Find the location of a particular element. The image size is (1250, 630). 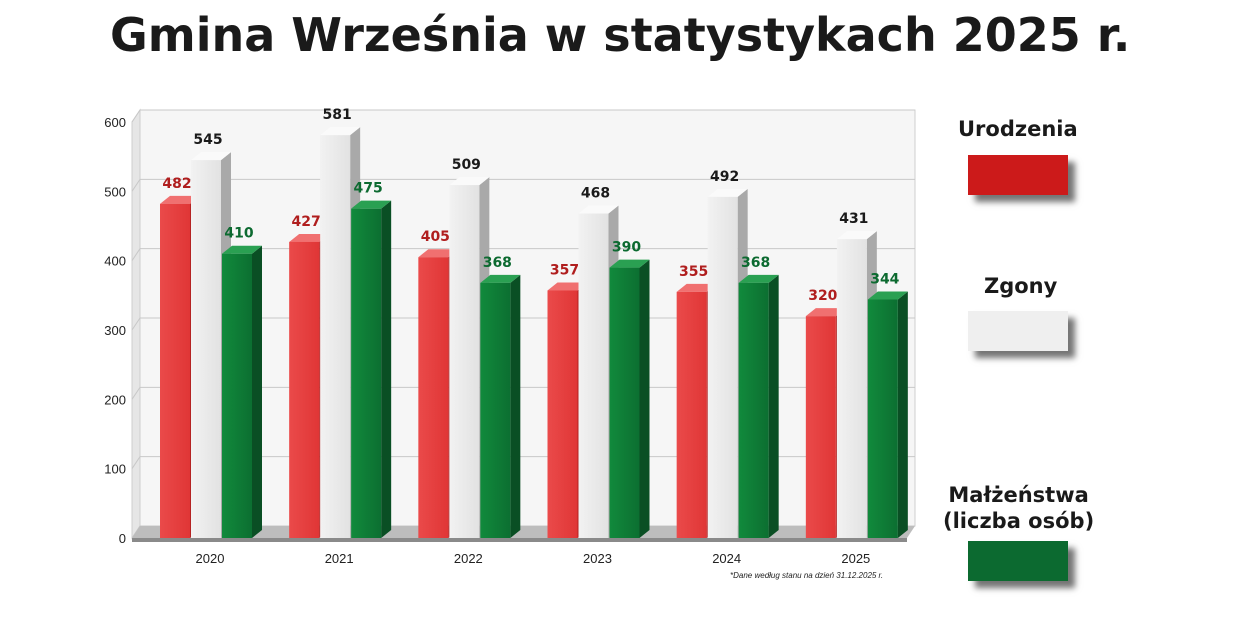

x-tick-label: 2025 is located at coordinates (855, 558).